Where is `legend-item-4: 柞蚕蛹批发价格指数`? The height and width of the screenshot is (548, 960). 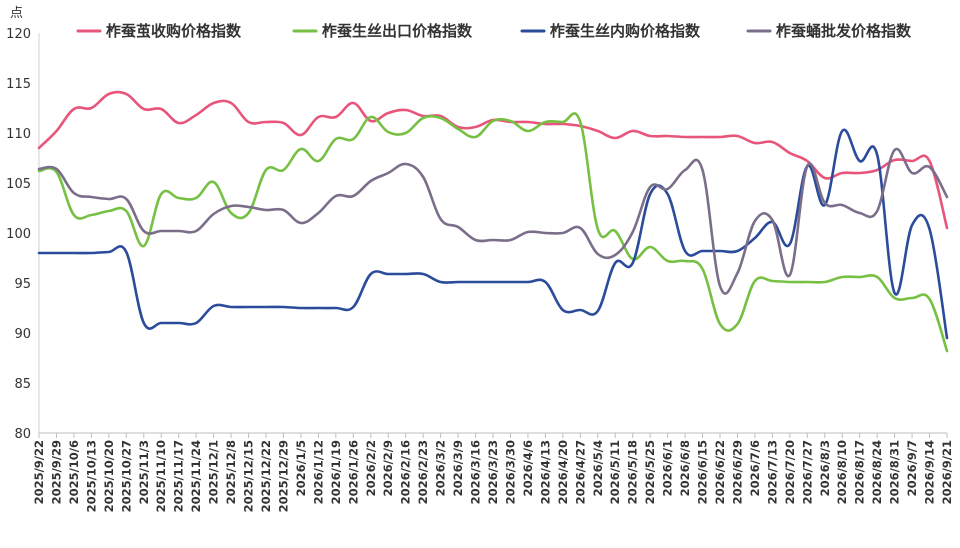
legend-item-4: 柞蚕蛹批发价格指数 is located at coordinates (829, 31).